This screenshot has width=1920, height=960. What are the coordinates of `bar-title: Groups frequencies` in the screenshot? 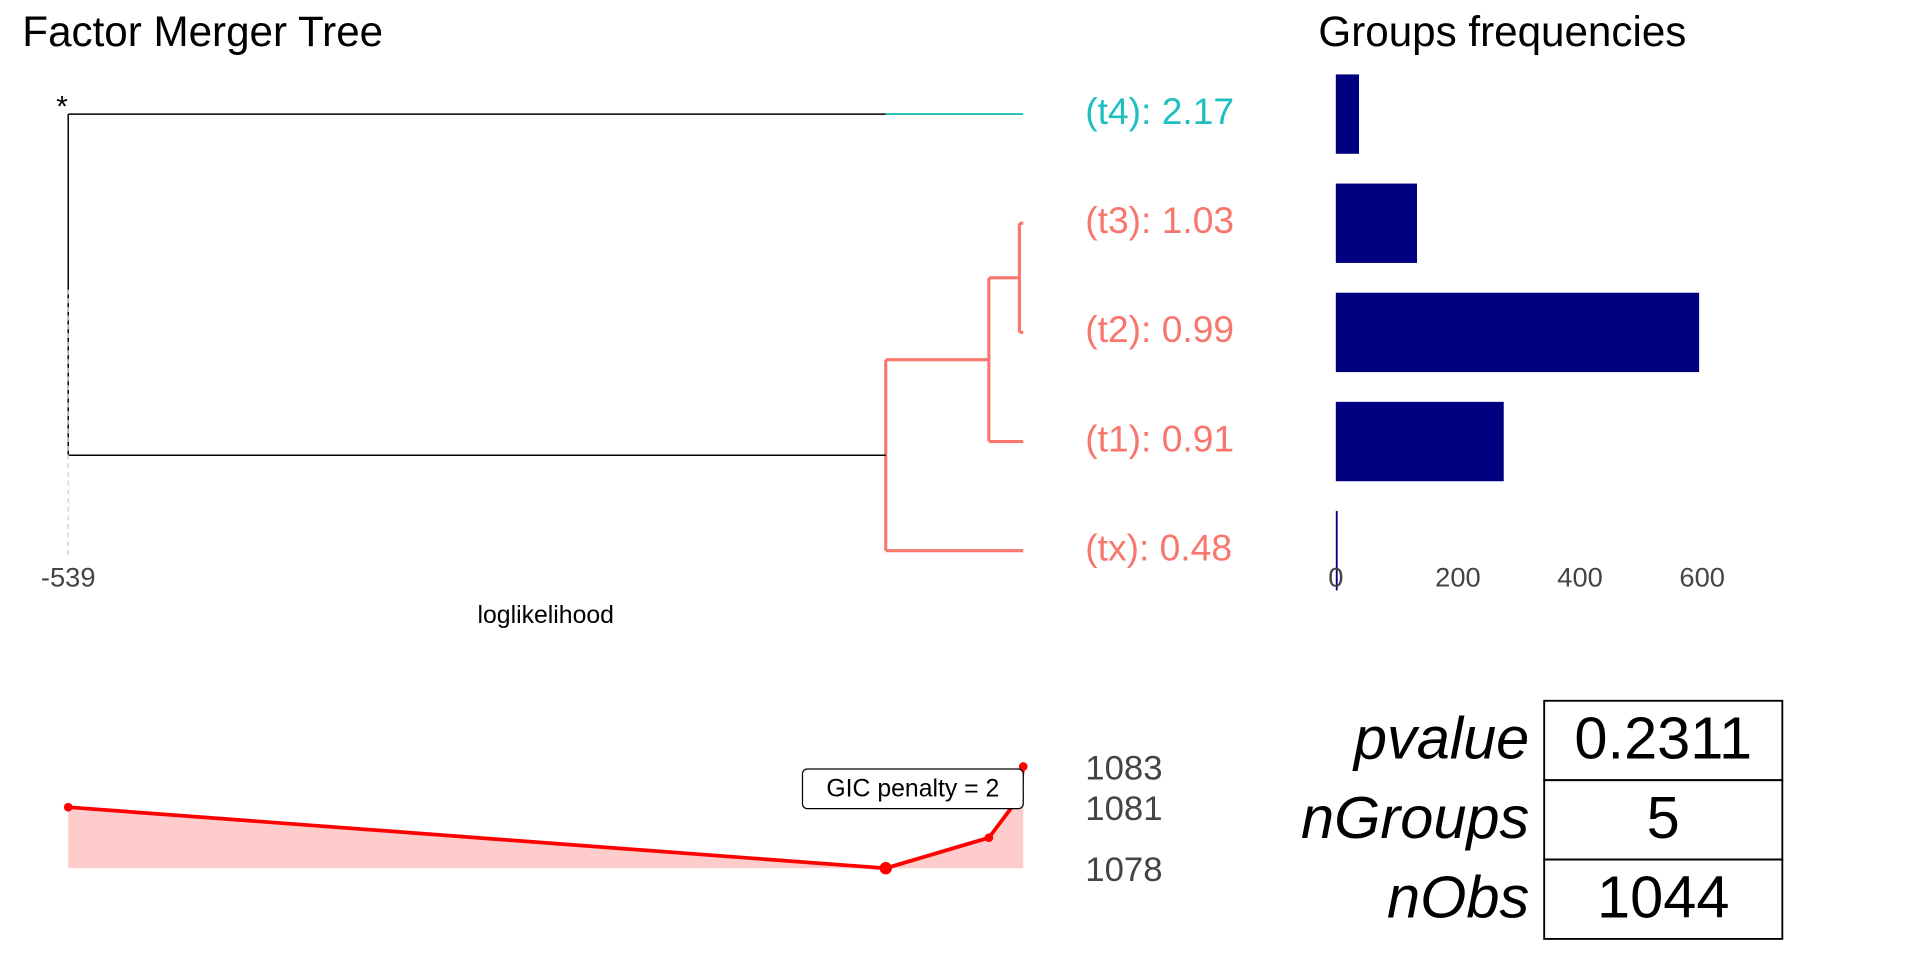 It's located at (1502, 31).